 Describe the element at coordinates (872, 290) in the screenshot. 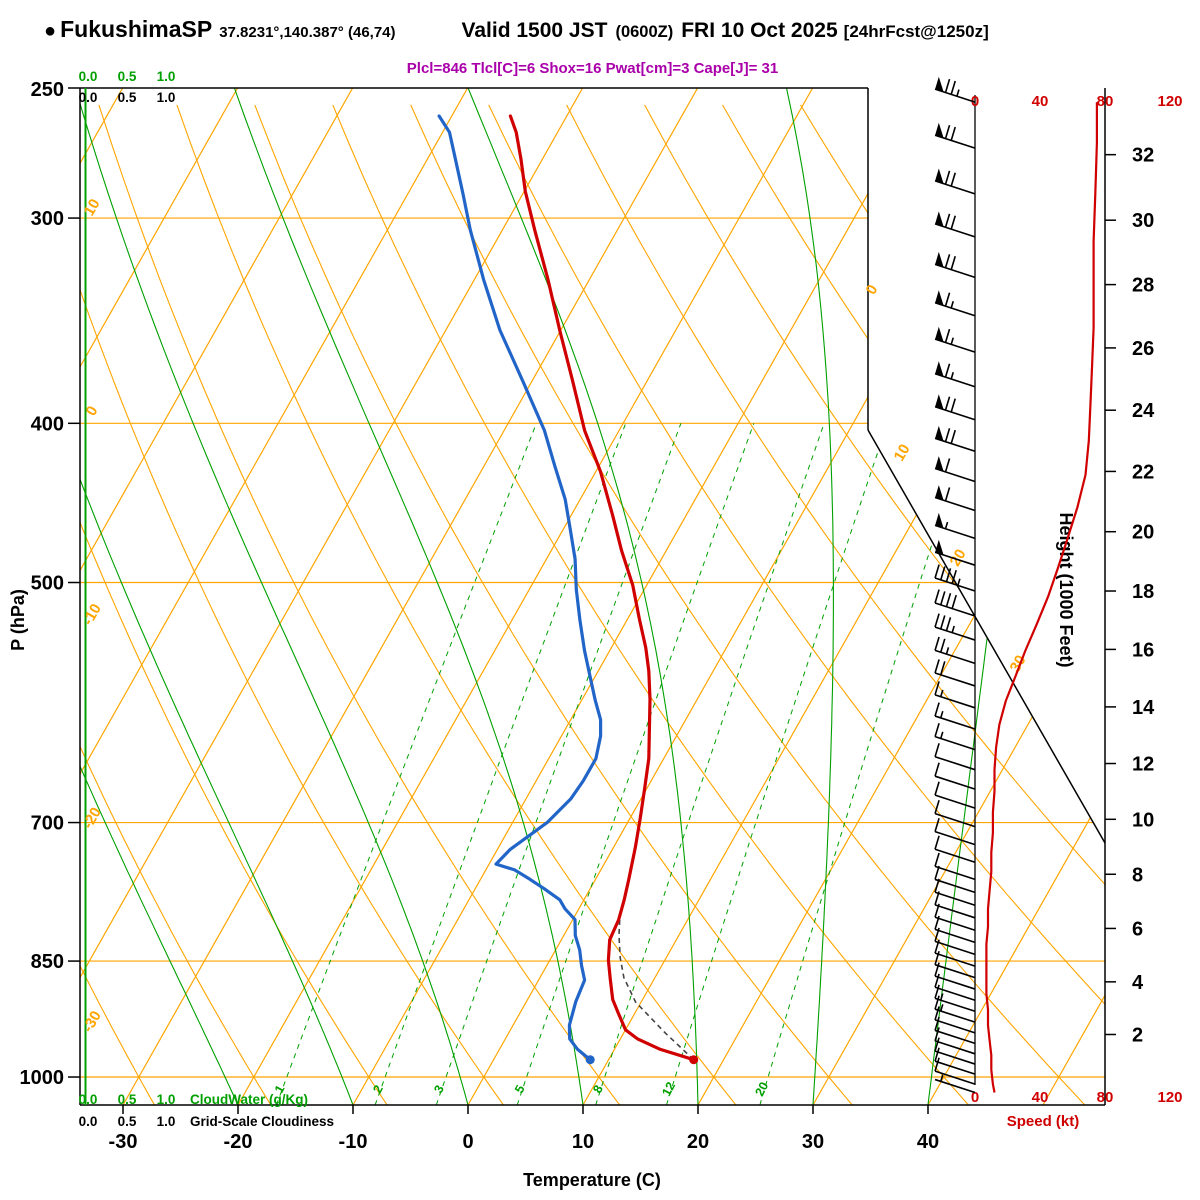

I see `isotherm-label-right: 0` at that location.